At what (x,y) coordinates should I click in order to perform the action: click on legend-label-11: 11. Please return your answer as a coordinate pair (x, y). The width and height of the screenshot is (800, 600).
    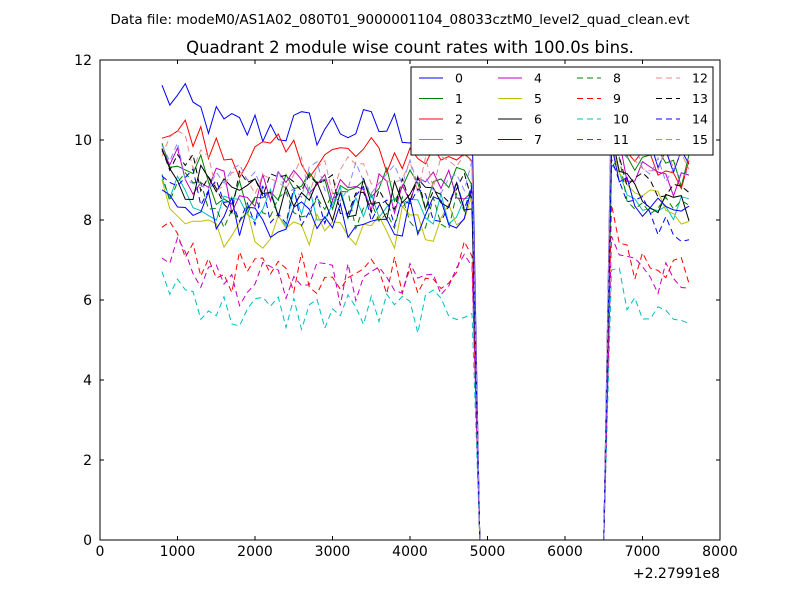
    Looking at the image, I should click on (621, 139).